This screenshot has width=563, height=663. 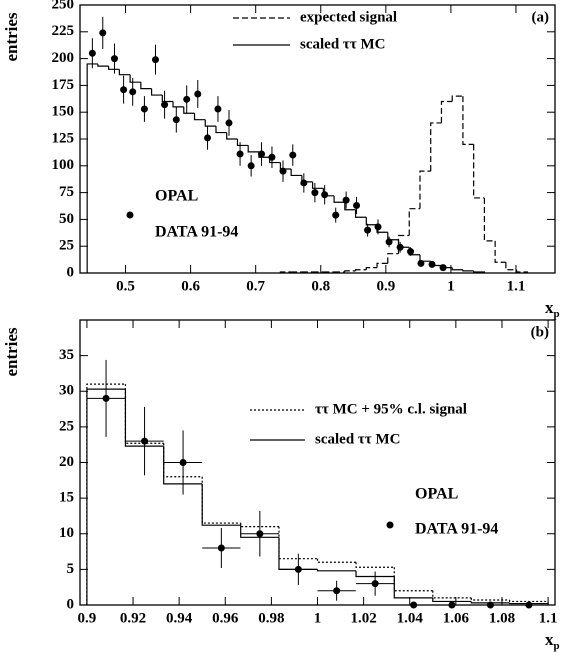 I want to click on legend-label: expected signal, so click(x=348, y=17).